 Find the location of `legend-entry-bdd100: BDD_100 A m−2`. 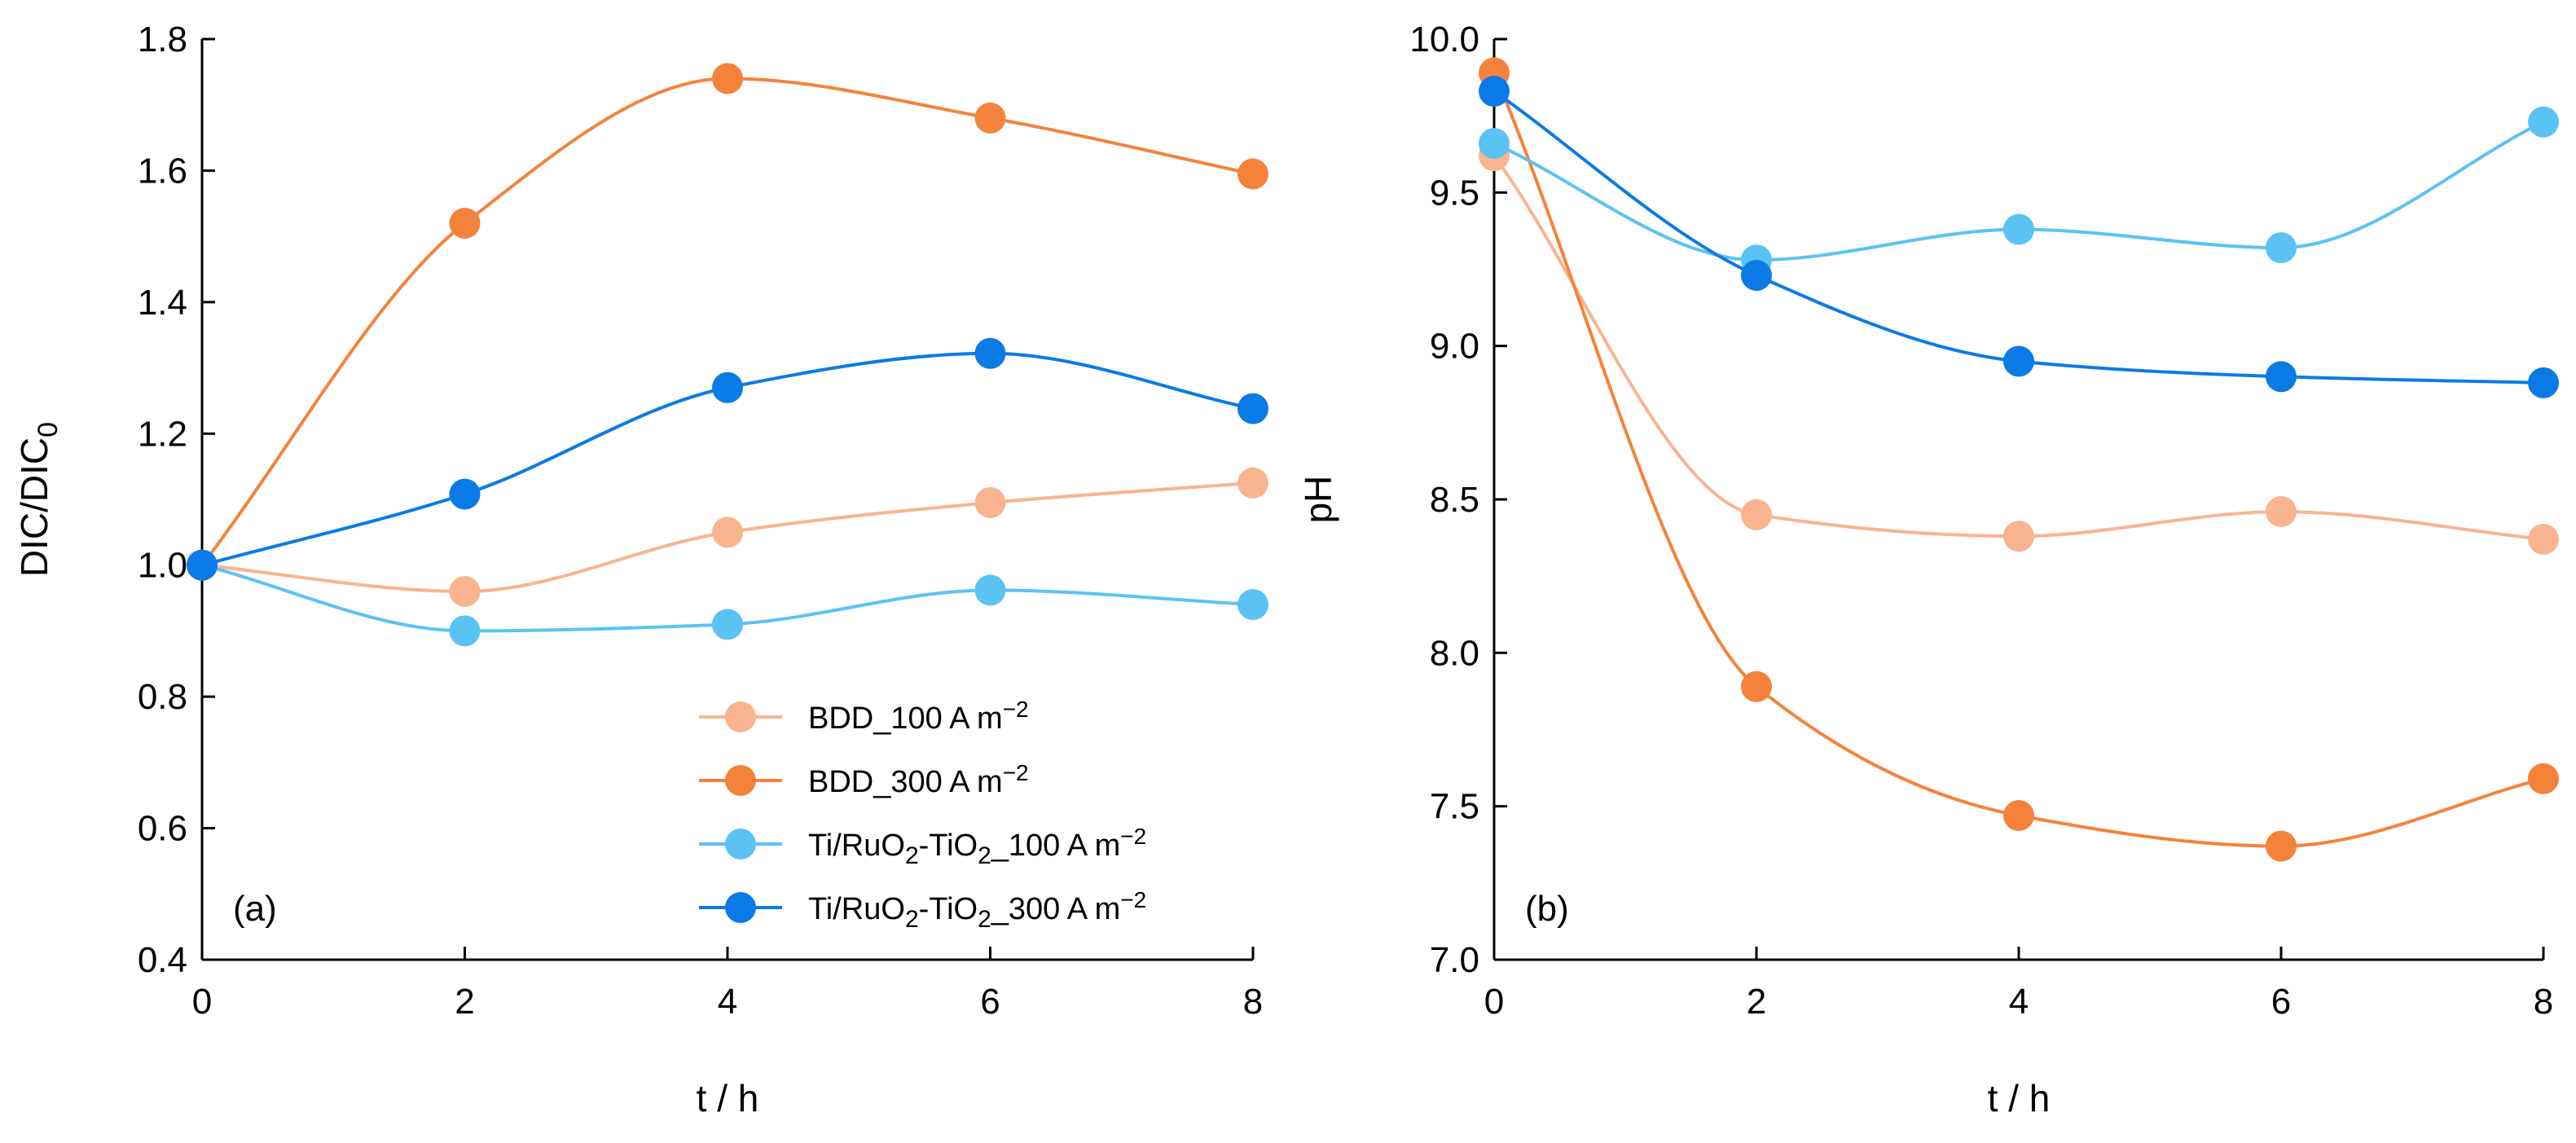

legend-entry-bdd100: BDD_100 A m−2 is located at coordinates (864, 716).